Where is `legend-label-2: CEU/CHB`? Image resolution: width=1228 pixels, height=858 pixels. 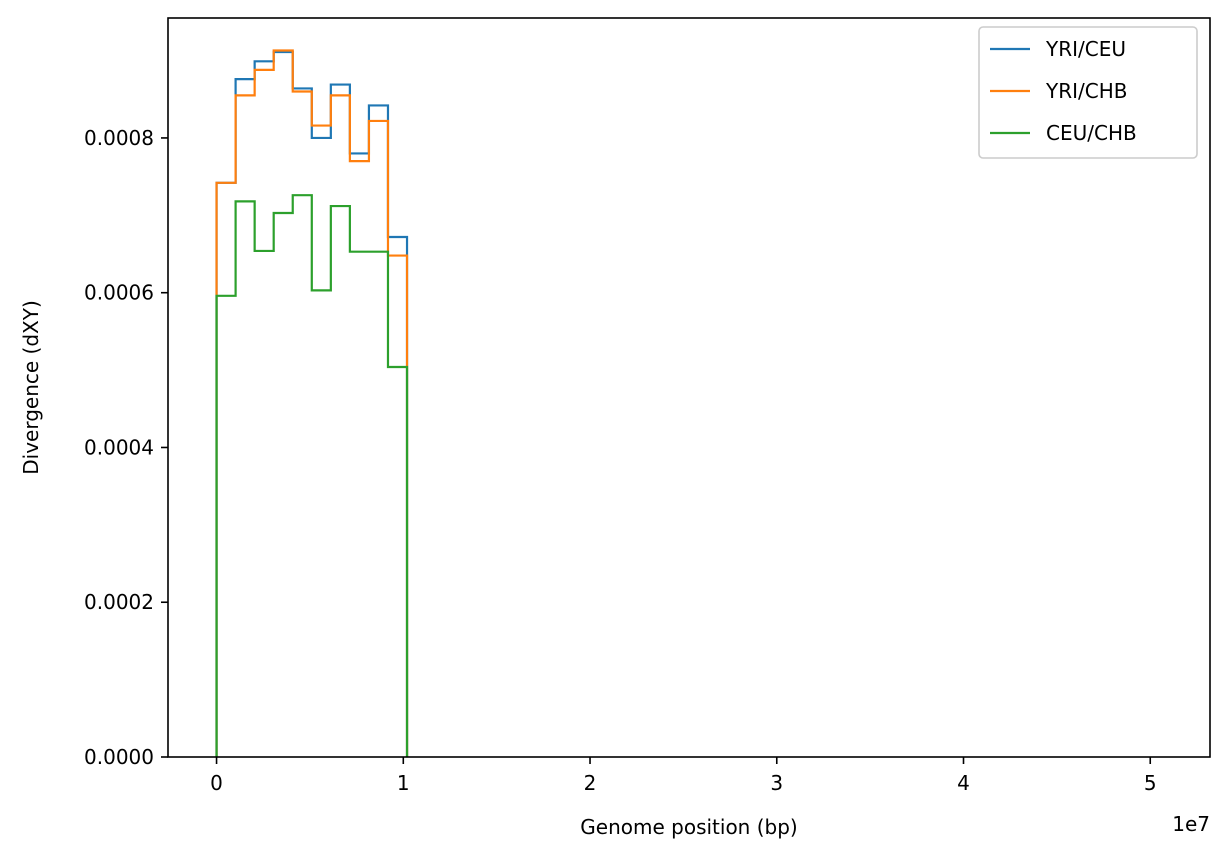 legend-label-2: CEU/CHB is located at coordinates (1091, 133).